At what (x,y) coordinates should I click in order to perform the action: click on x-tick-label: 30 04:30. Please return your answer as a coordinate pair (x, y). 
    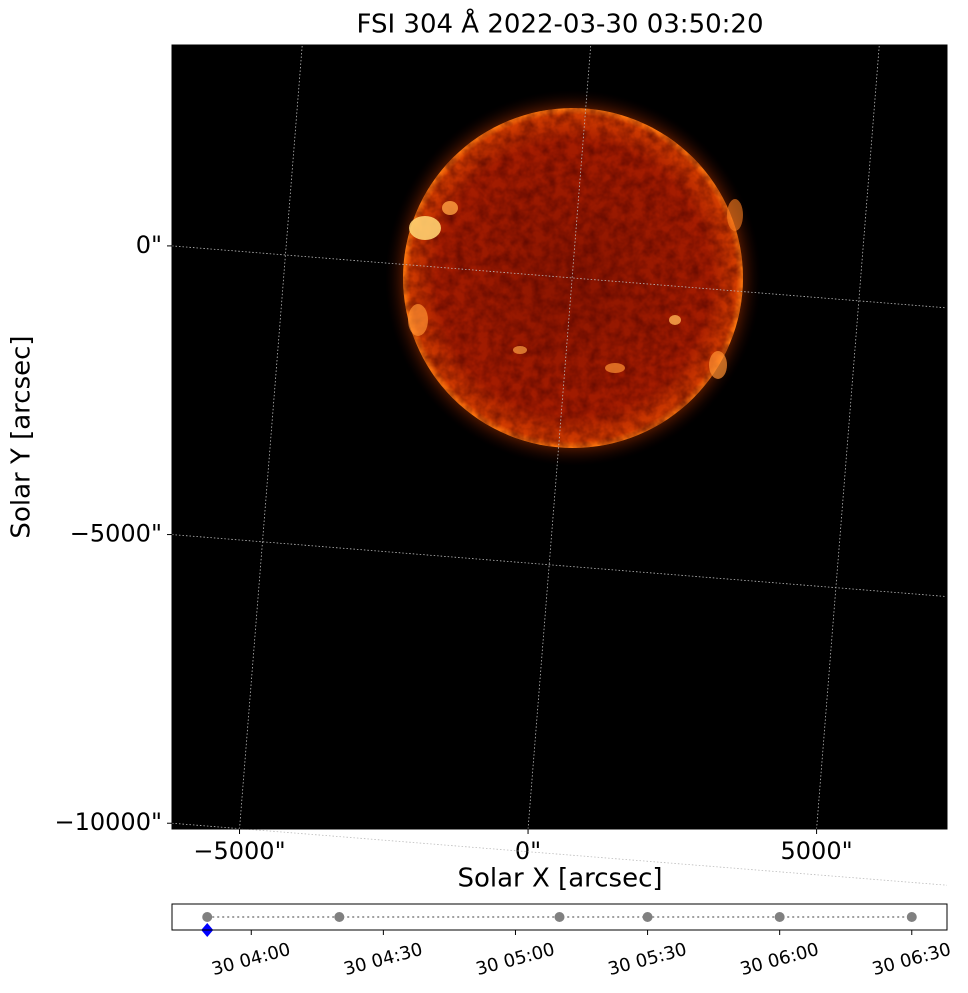
    Looking at the image, I should click on (383, 959).